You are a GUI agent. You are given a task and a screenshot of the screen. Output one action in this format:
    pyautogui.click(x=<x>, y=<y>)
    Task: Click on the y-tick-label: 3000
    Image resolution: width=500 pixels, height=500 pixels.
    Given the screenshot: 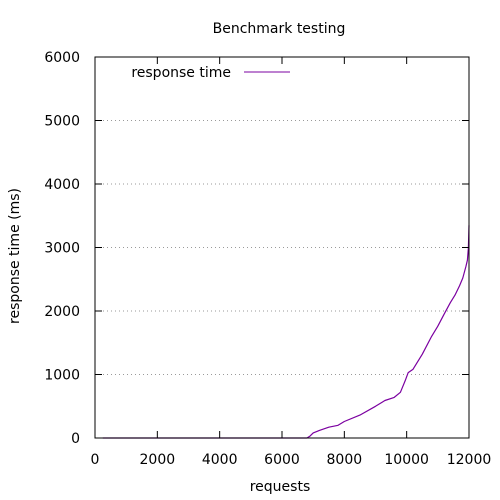 What is the action you would take?
    pyautogui.click(x=62, y=249)
    